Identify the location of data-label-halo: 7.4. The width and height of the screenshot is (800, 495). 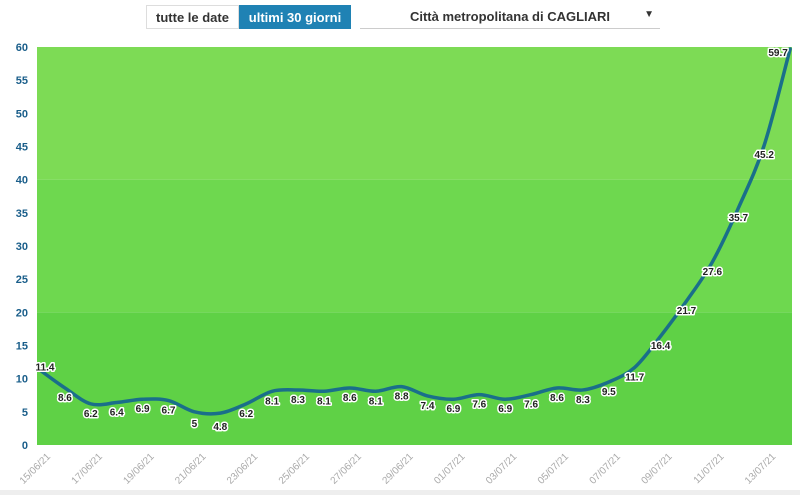
(428, 406).